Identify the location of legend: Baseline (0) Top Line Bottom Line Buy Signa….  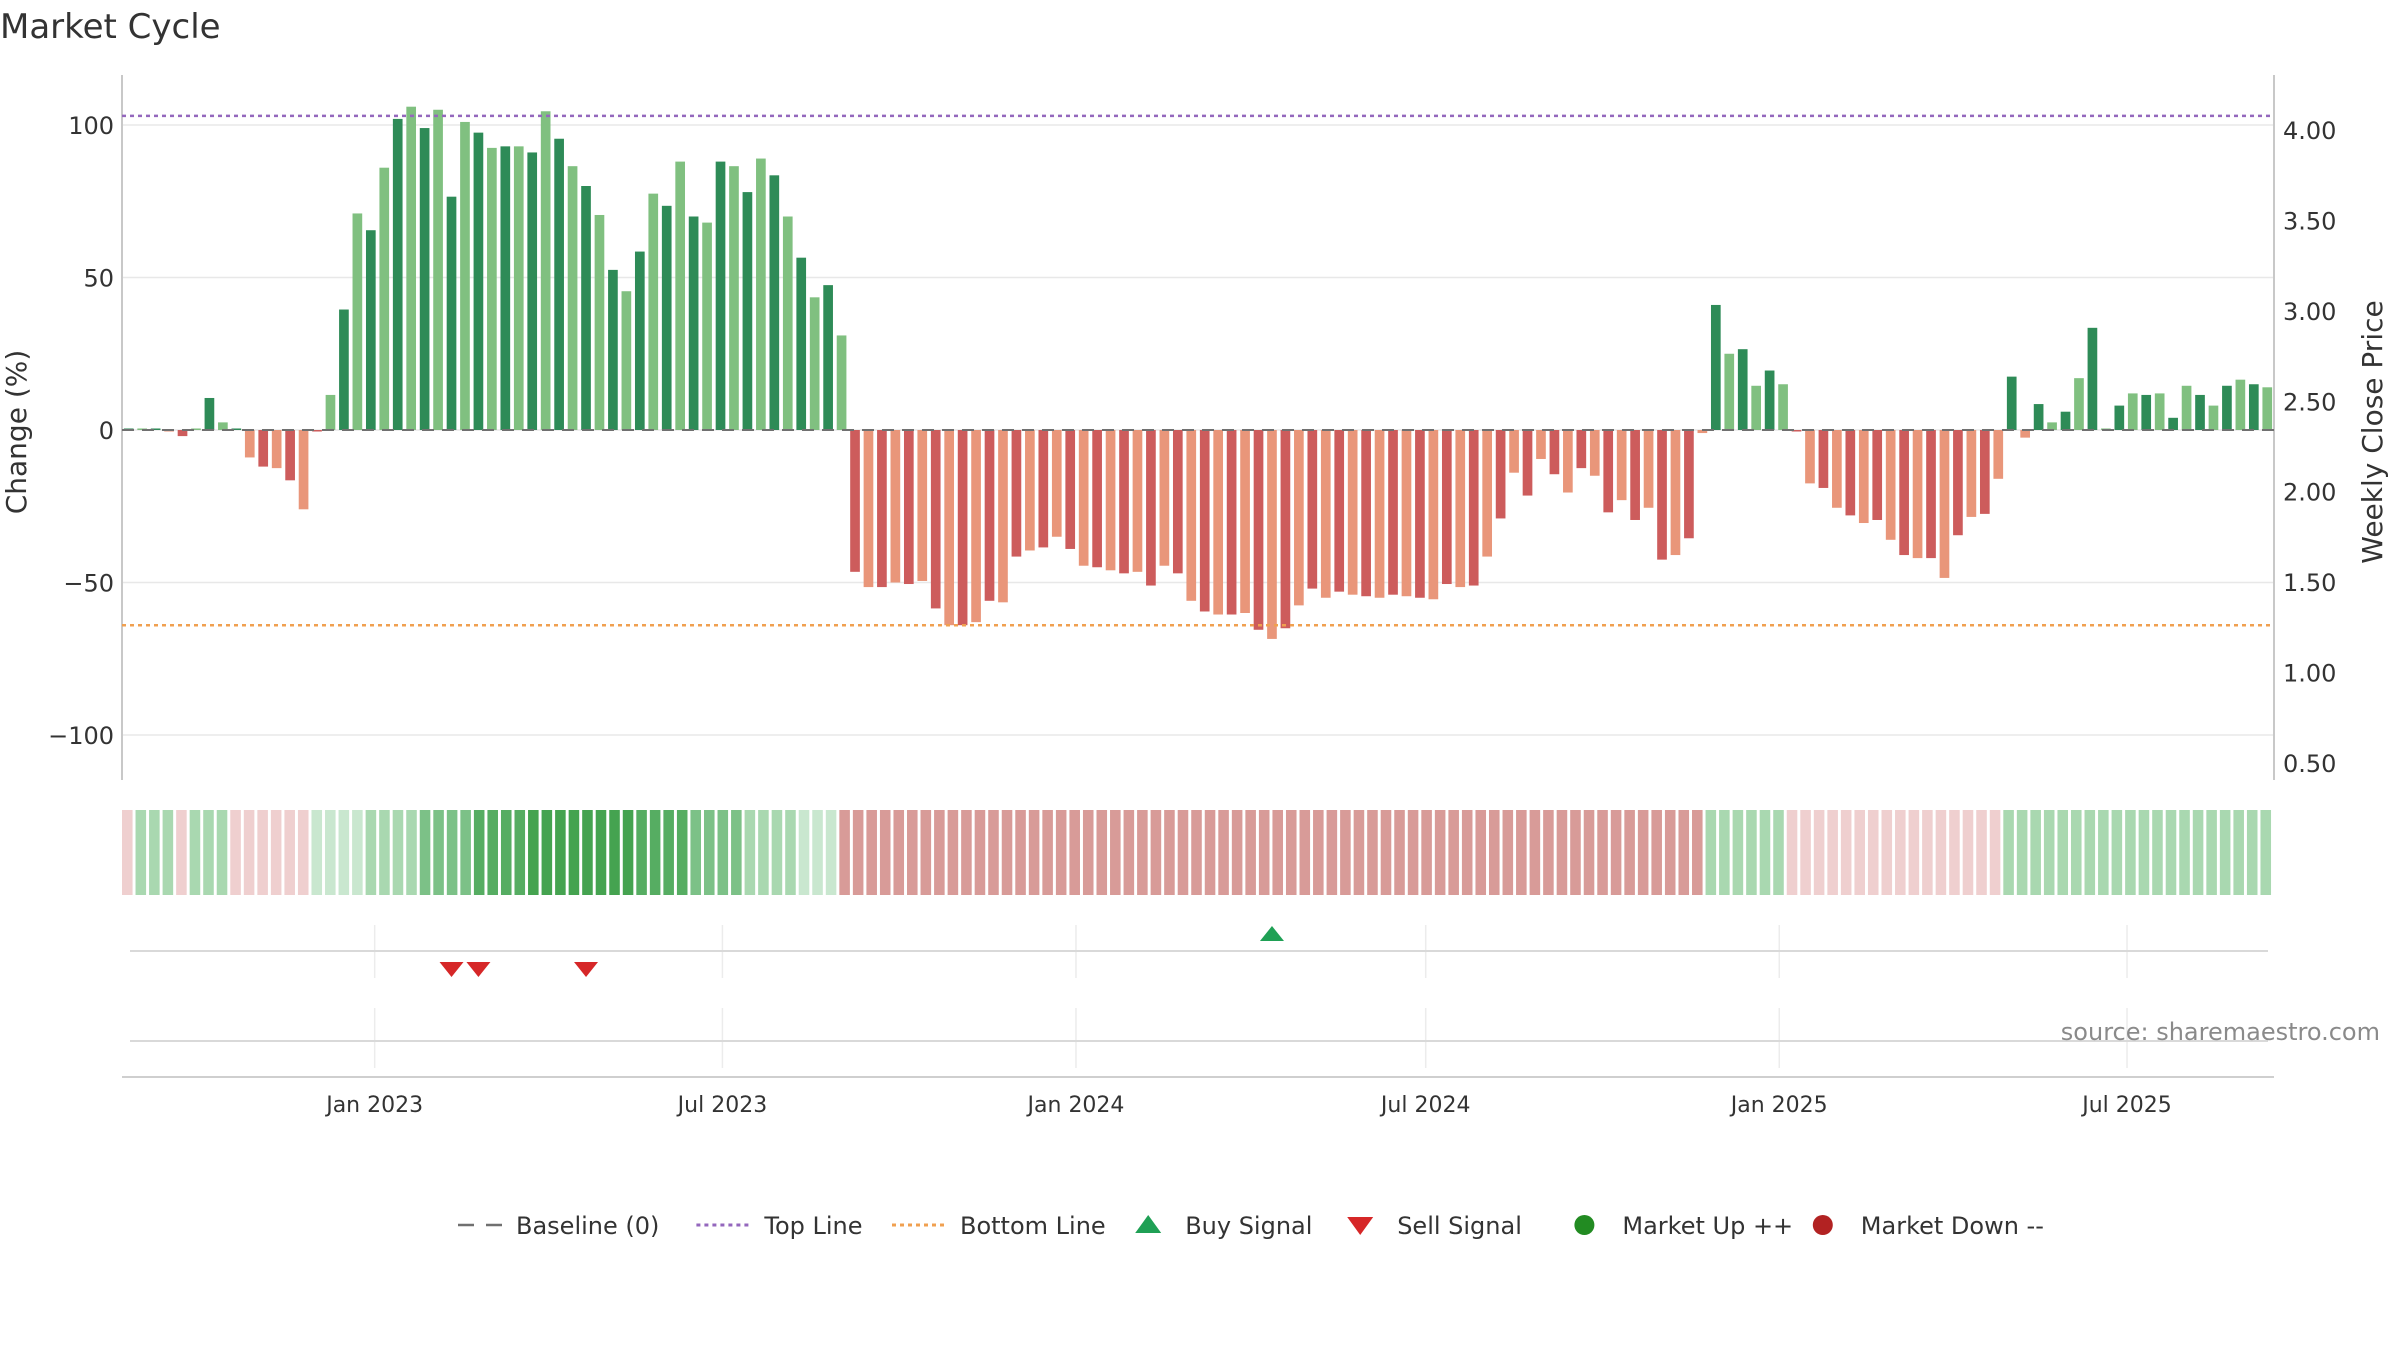
(1251, 1226).